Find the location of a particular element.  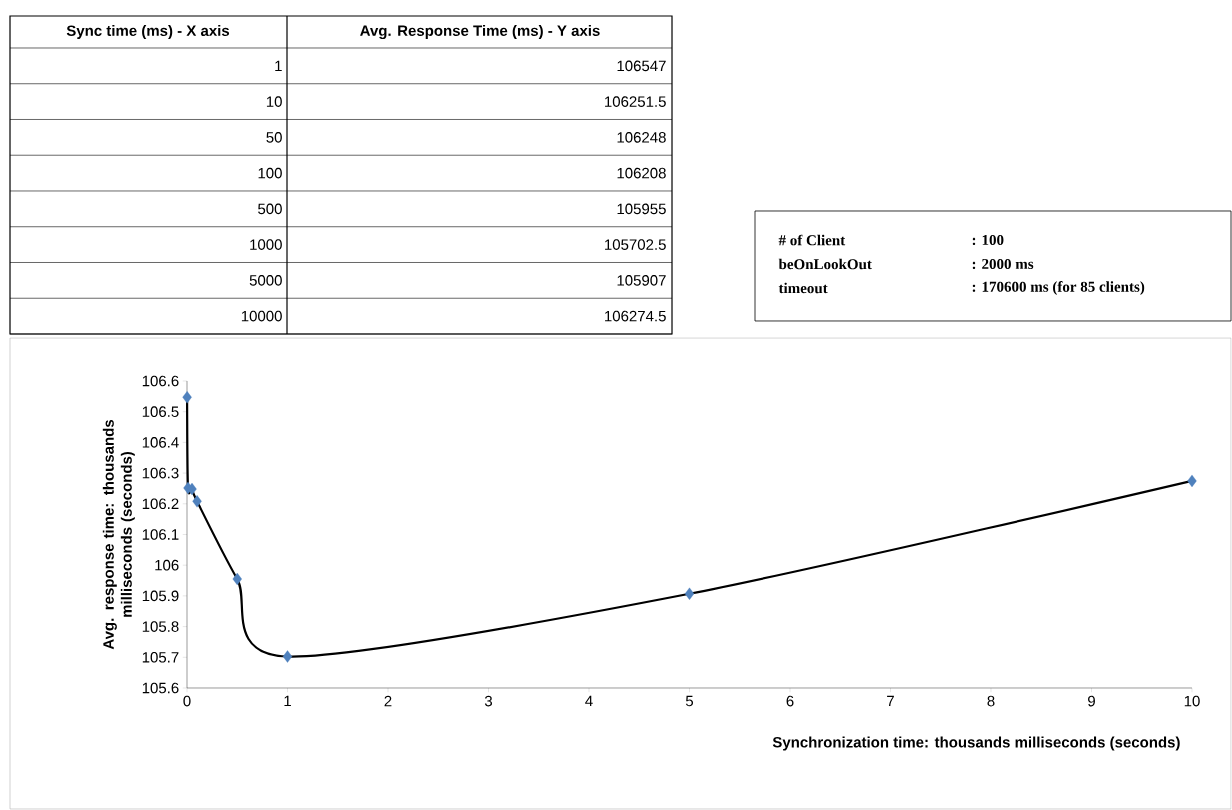

x-tick-label: 9 is located at coordinates (1091, 701).